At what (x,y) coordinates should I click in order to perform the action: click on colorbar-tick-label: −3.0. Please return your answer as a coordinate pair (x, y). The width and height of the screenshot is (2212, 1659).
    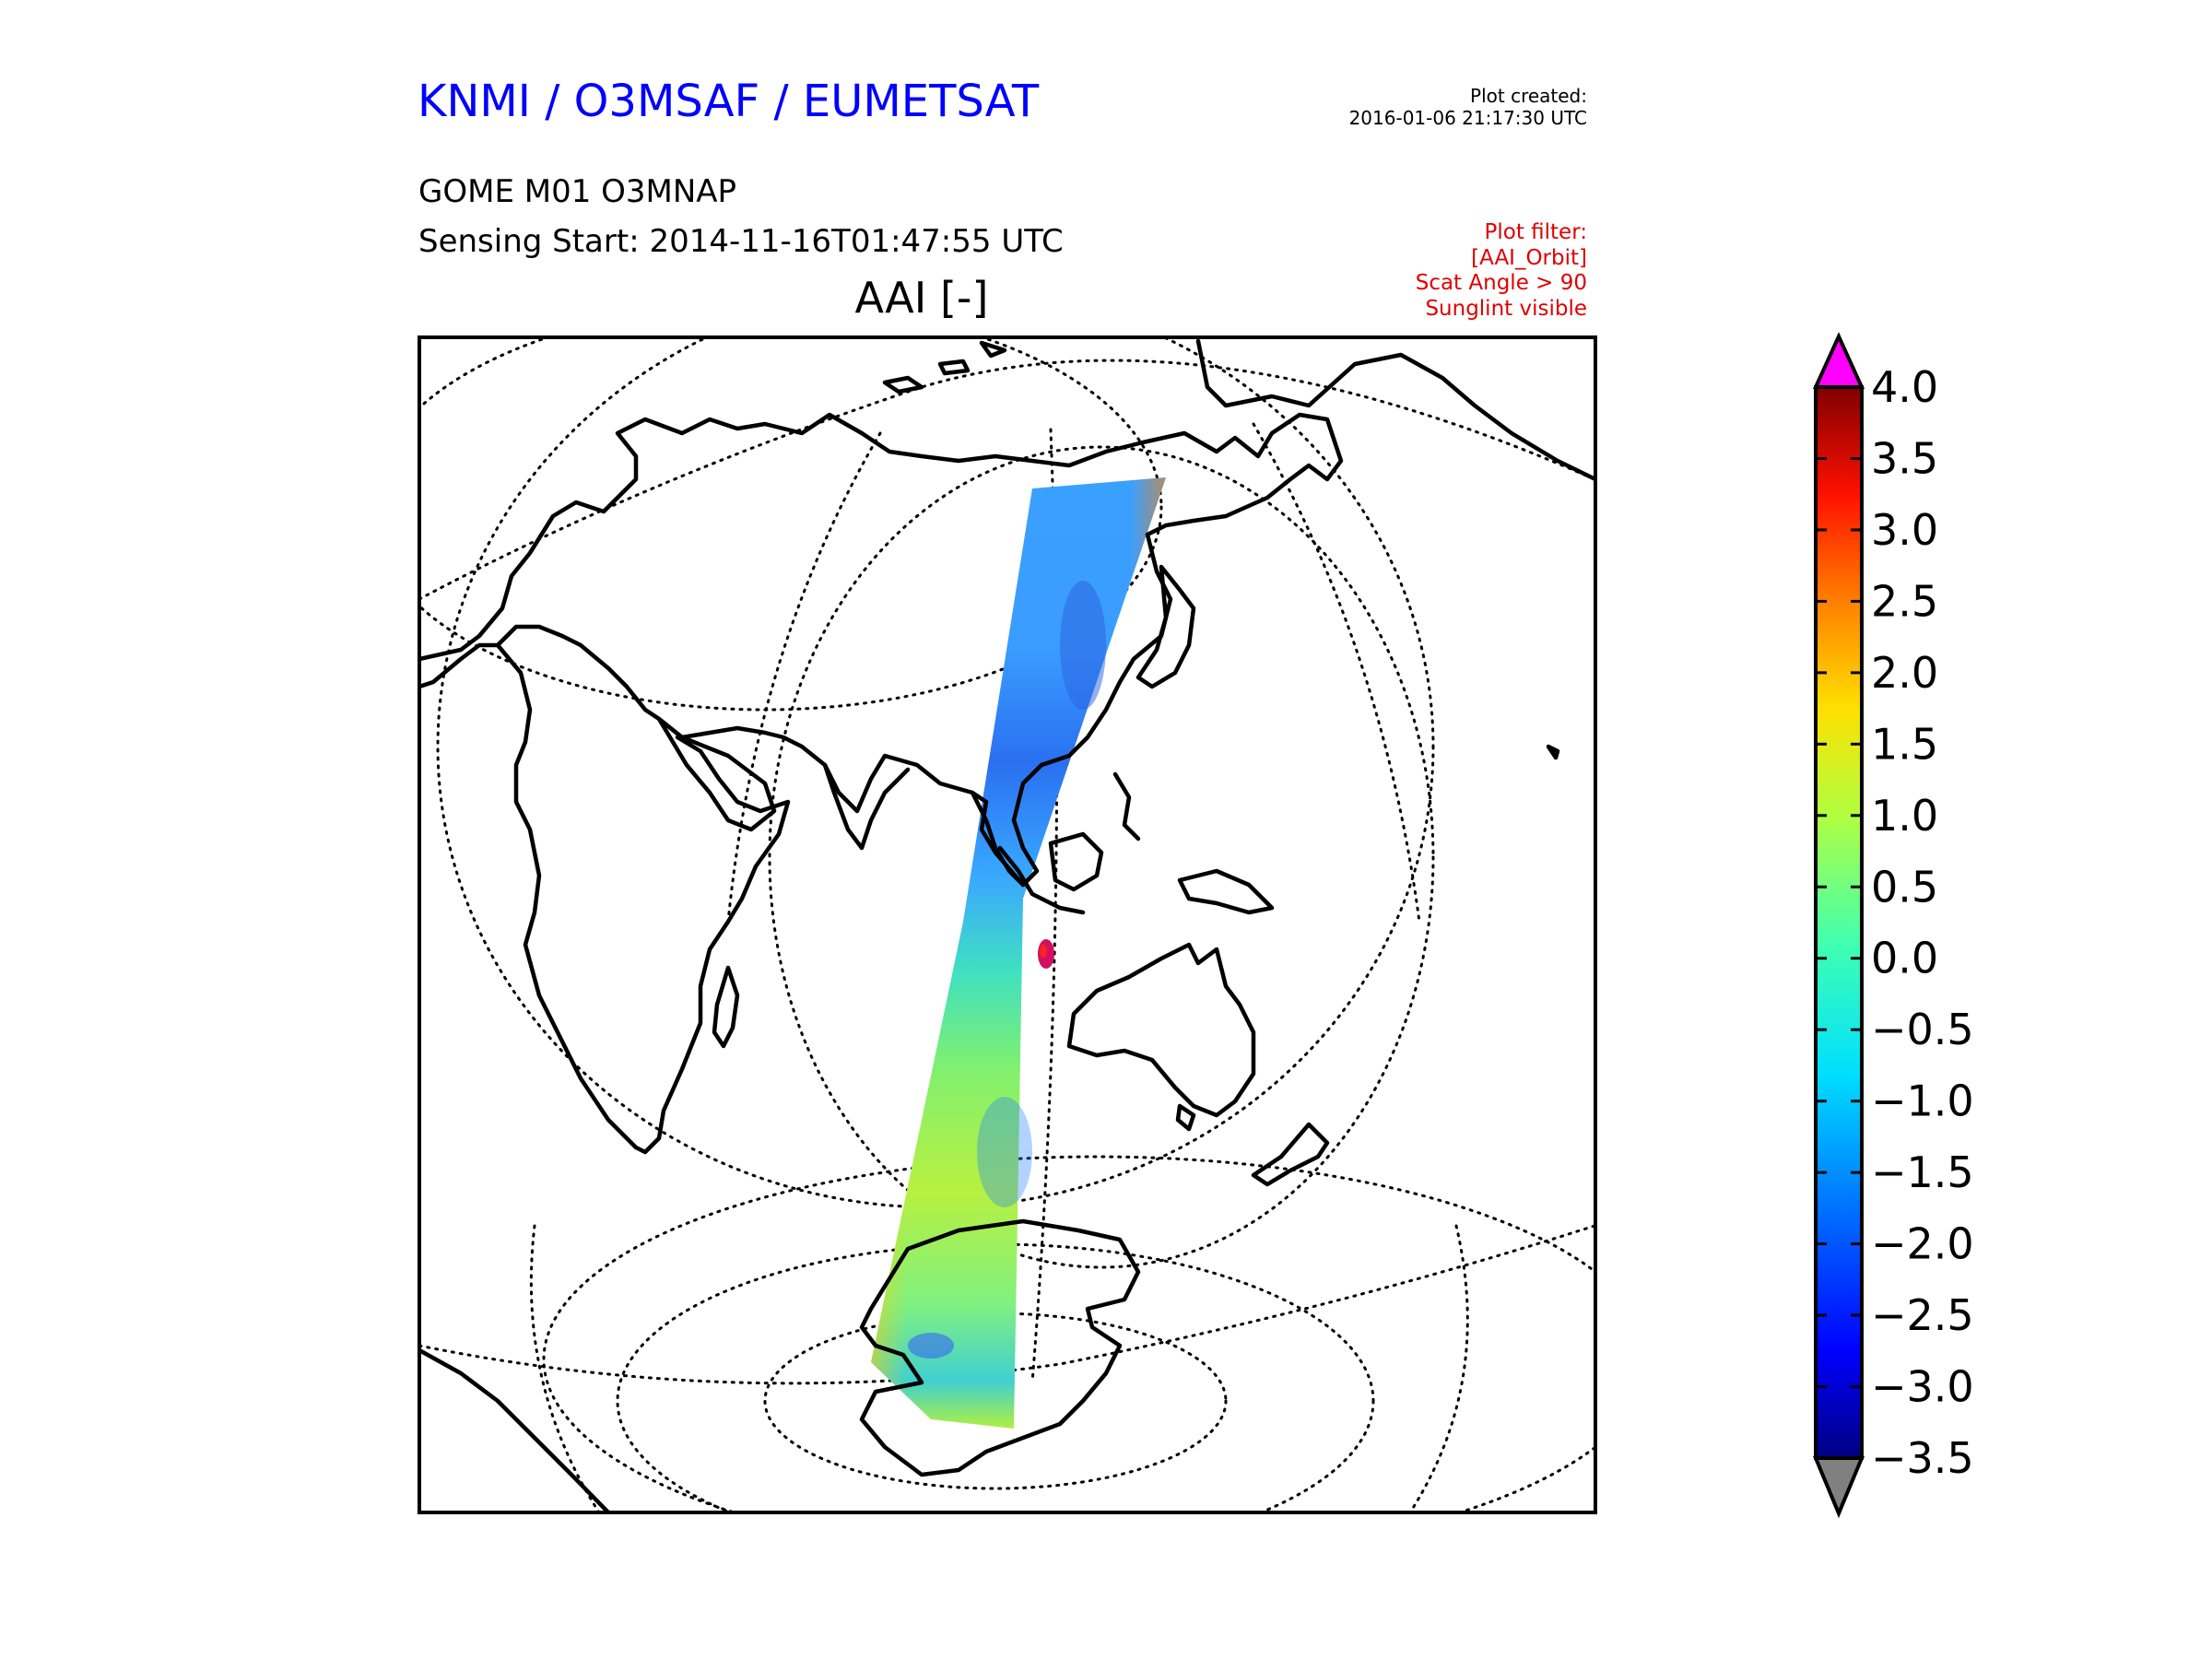
    Looking at the image, I should click on (1922, 1387).